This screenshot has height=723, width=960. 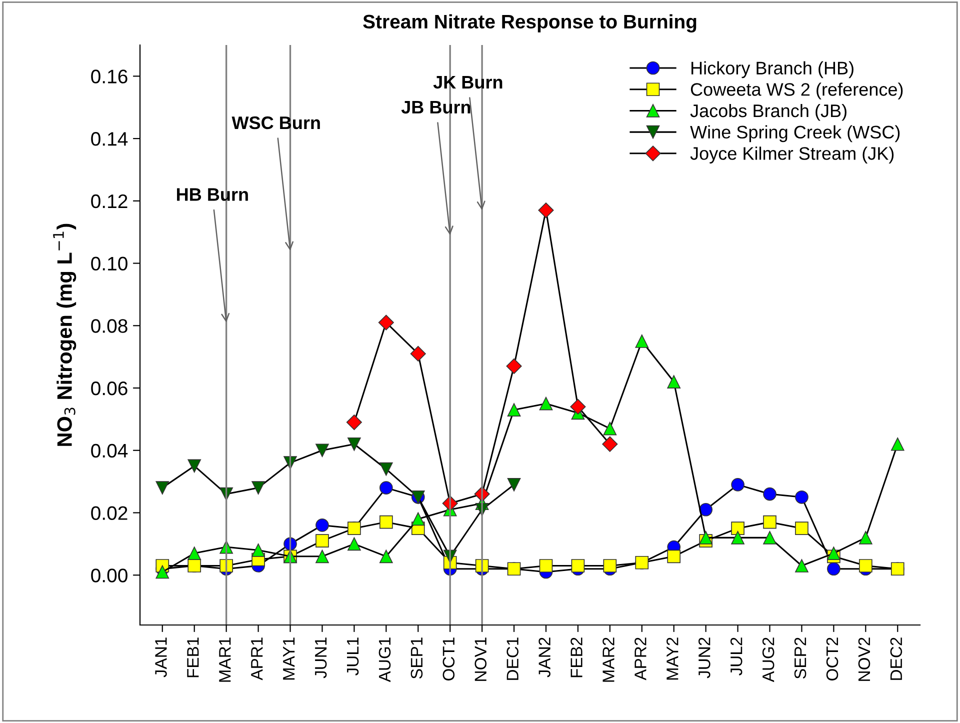 I want to click on y-tick-label: 0.04, so click(x=109, y=451).